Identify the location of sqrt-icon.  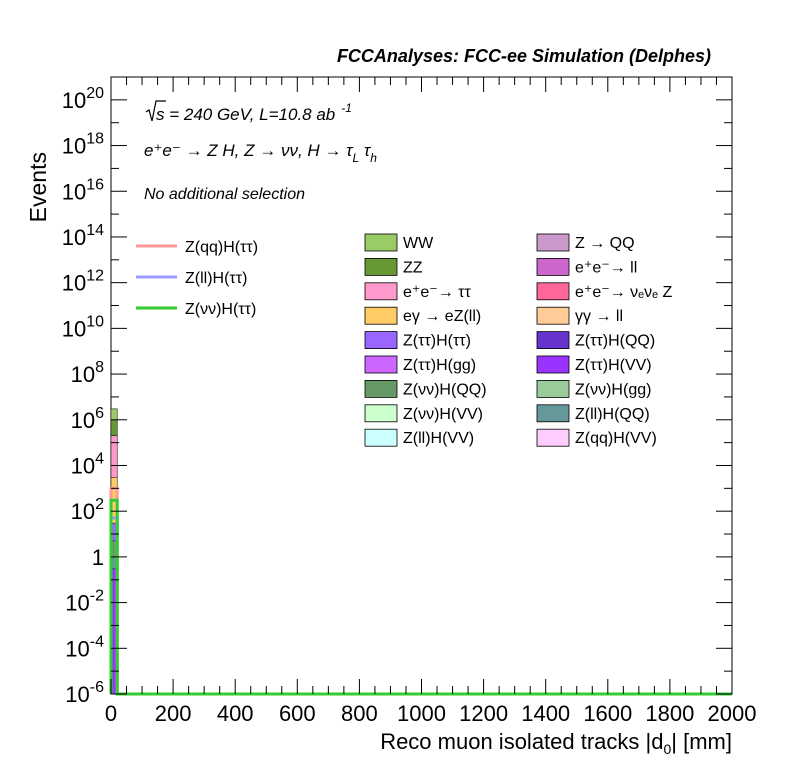
(155, 111).